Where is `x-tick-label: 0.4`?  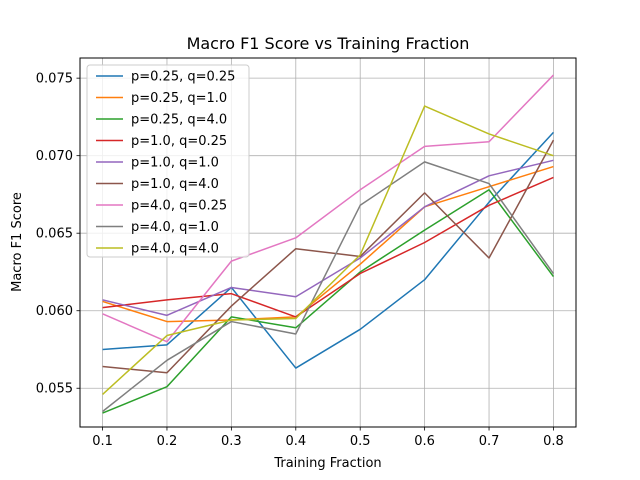
x-tick-label: 0.4 is located at coordinates (295, 441).